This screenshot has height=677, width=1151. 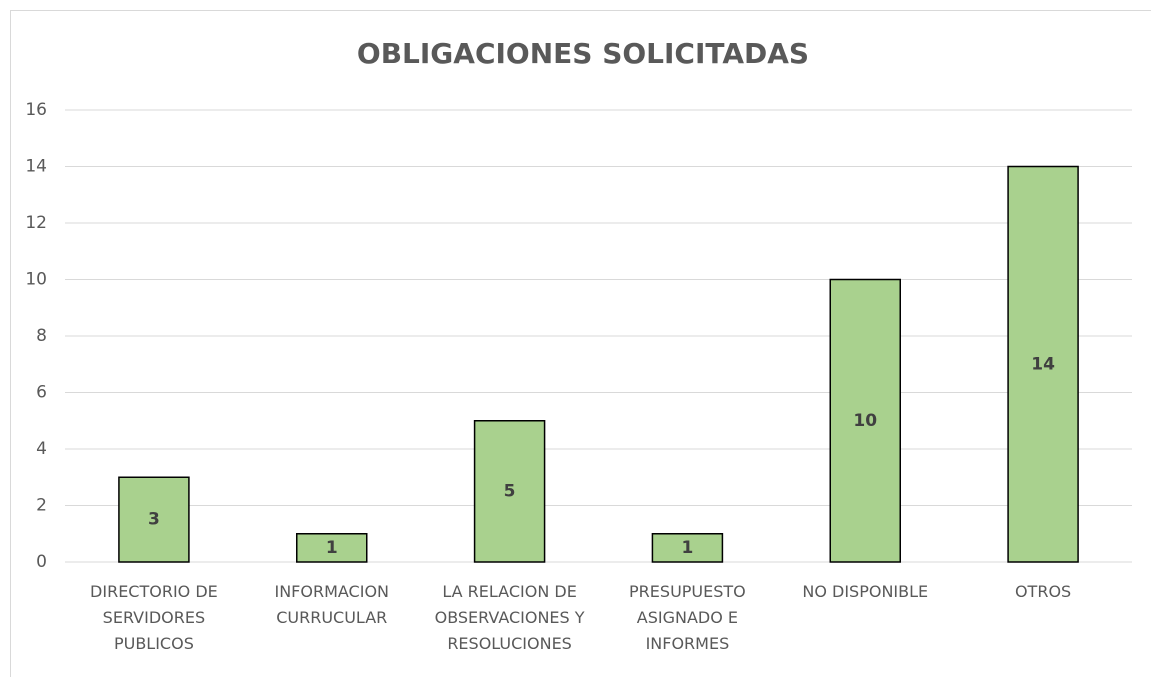 What do you see at coordinates (687, 617) in the screenshot?
I see `x-tick-label: PRESUPUESTO ASIGNADO E INFORMES` at bounding box center [687, 617].